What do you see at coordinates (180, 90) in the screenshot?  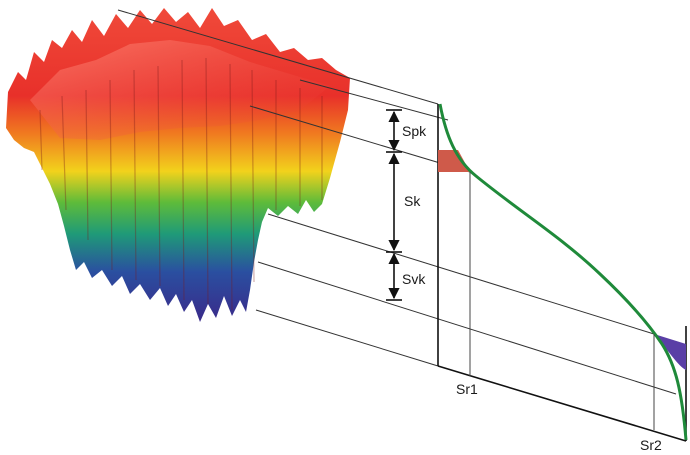 I see `surface-highlight` at bounding box center [180, 90].